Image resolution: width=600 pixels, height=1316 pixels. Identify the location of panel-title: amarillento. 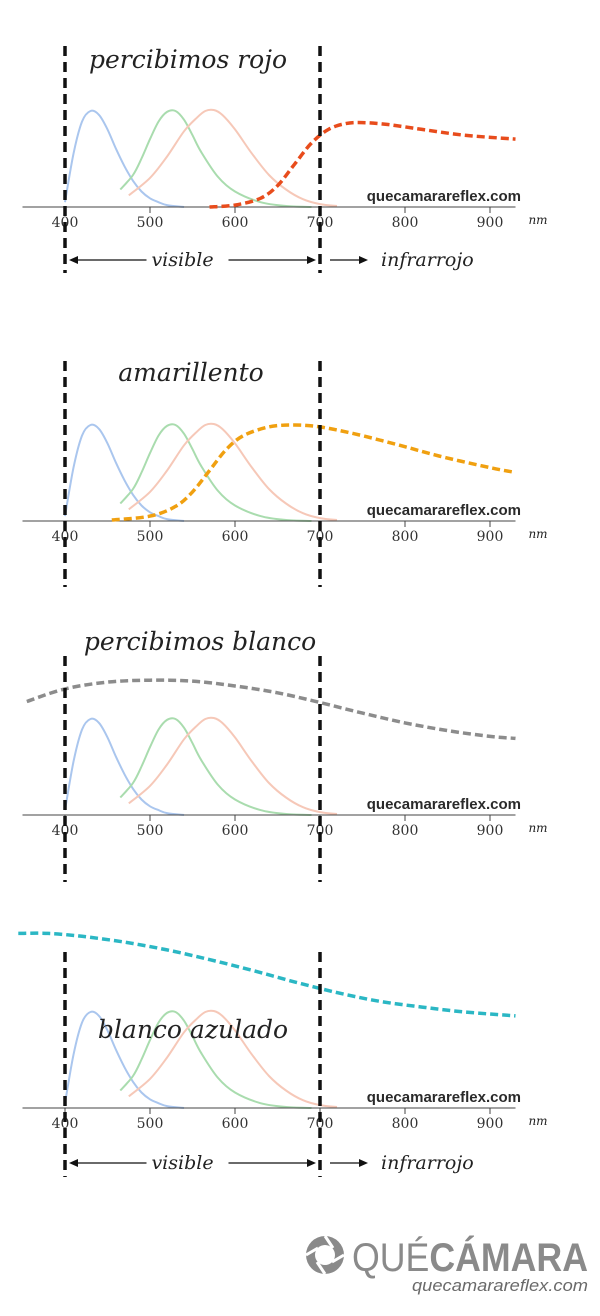
(190, 372).